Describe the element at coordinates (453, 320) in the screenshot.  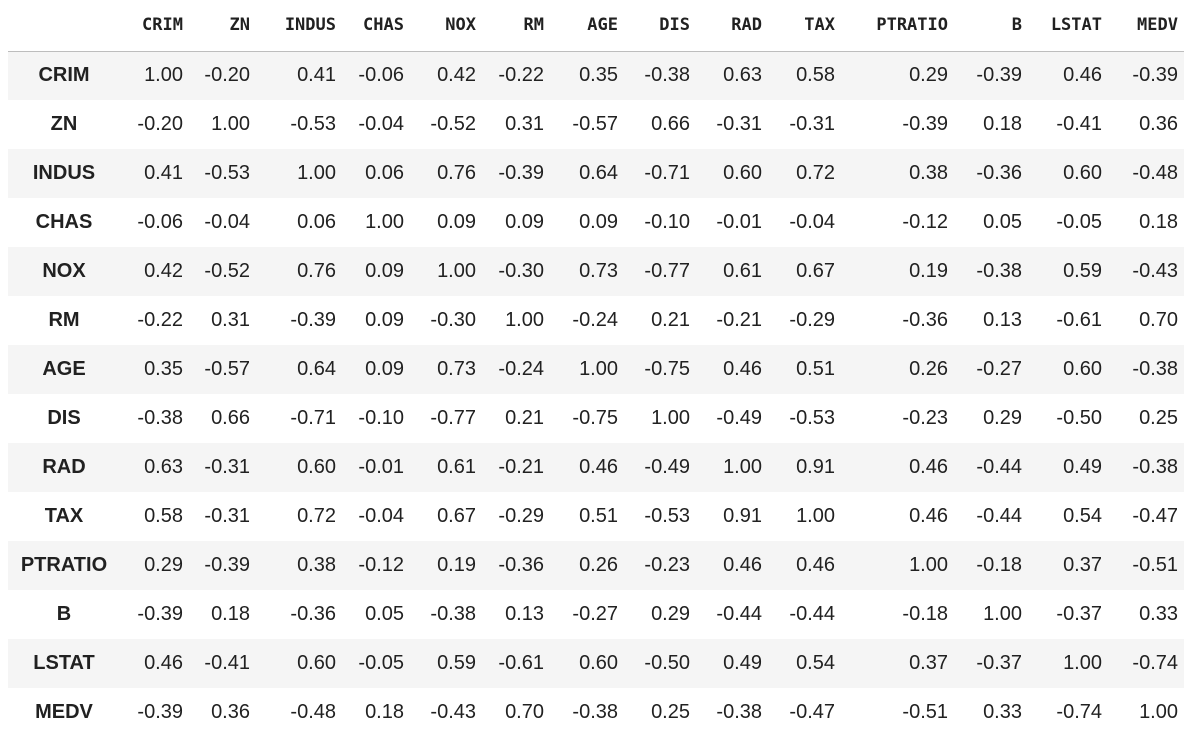
I see `table-cell: -0.30` at that location.